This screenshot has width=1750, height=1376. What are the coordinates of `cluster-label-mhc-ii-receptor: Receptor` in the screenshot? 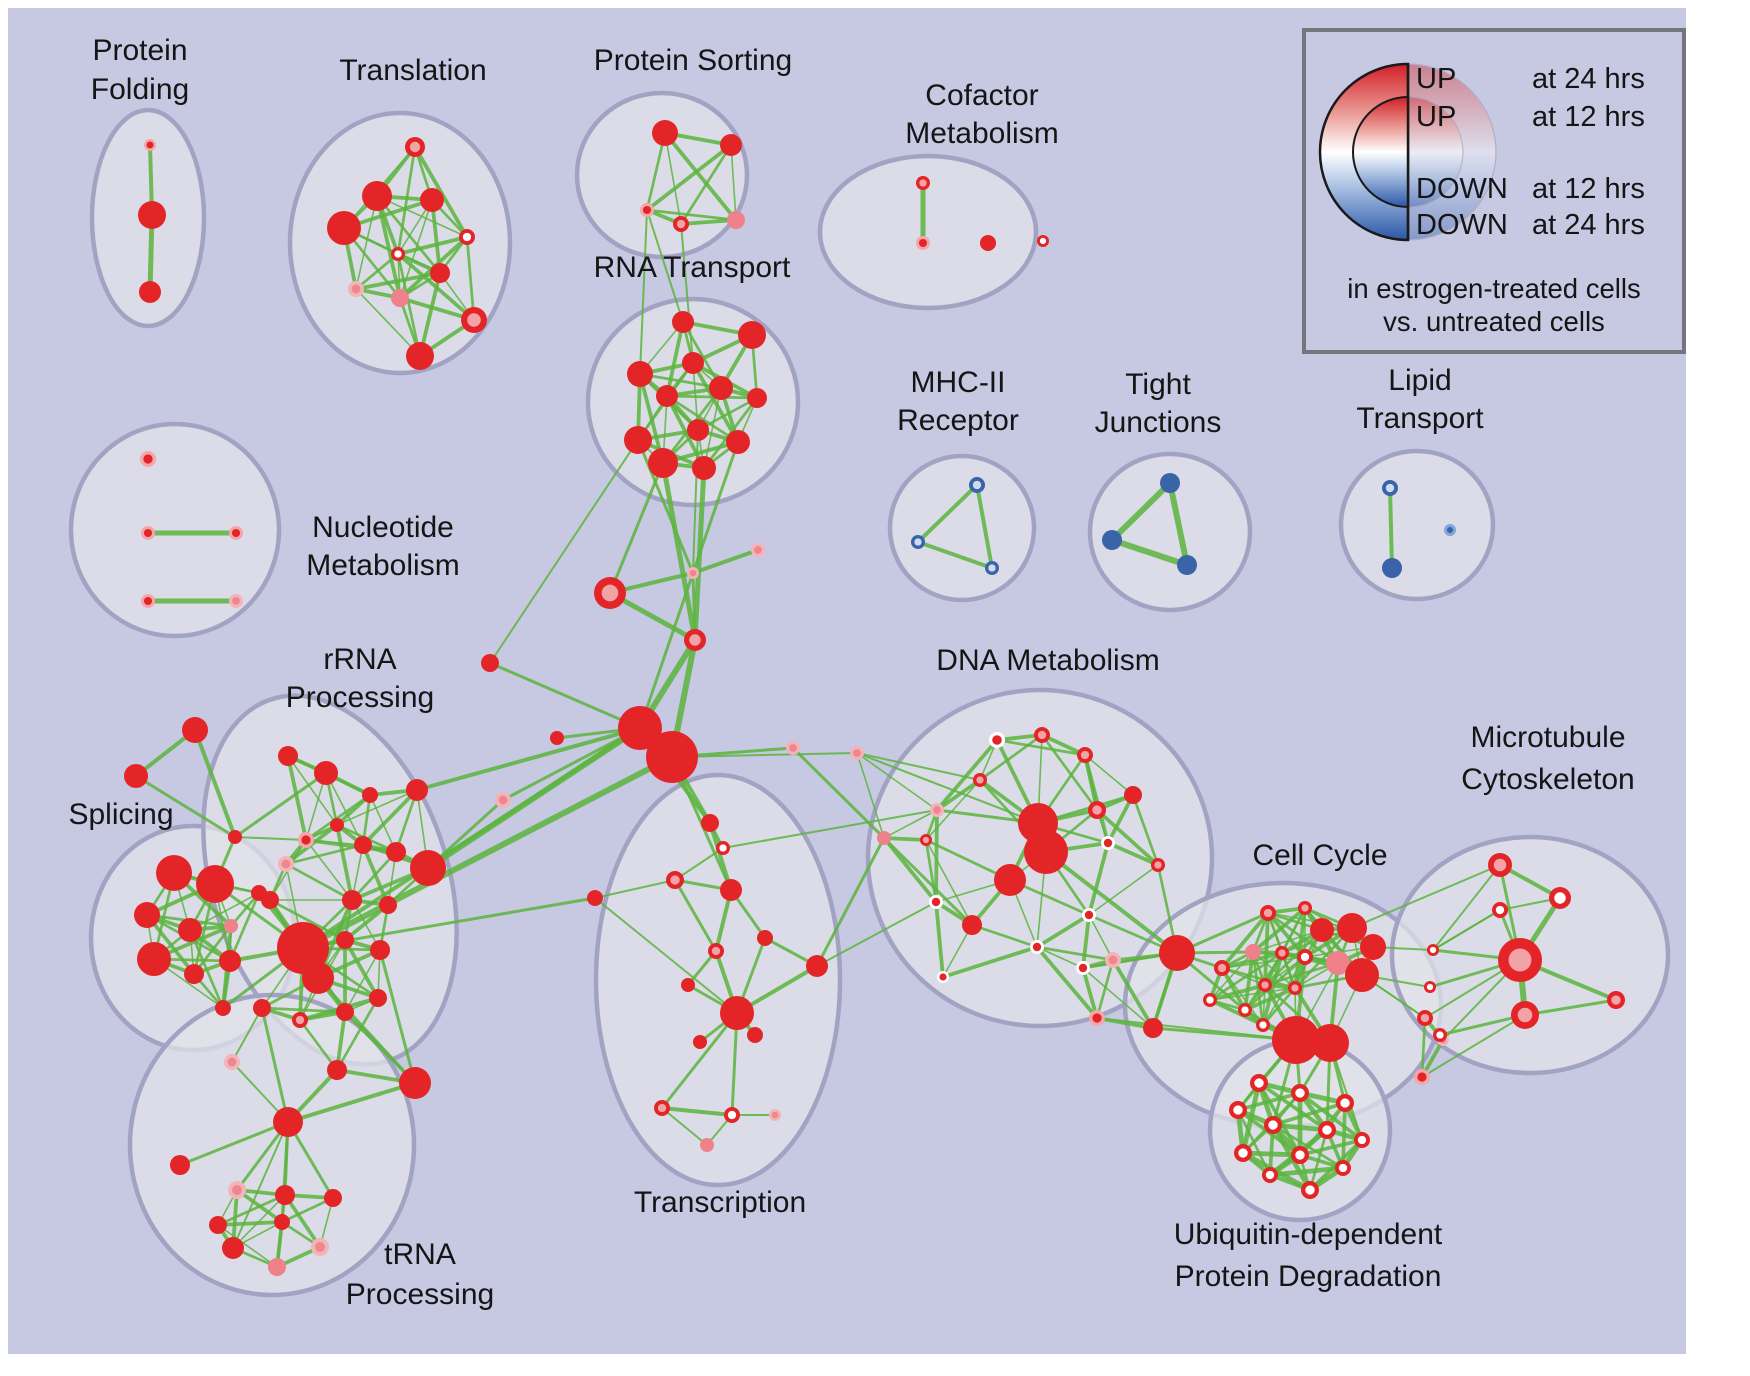 It's located at (958, 420).